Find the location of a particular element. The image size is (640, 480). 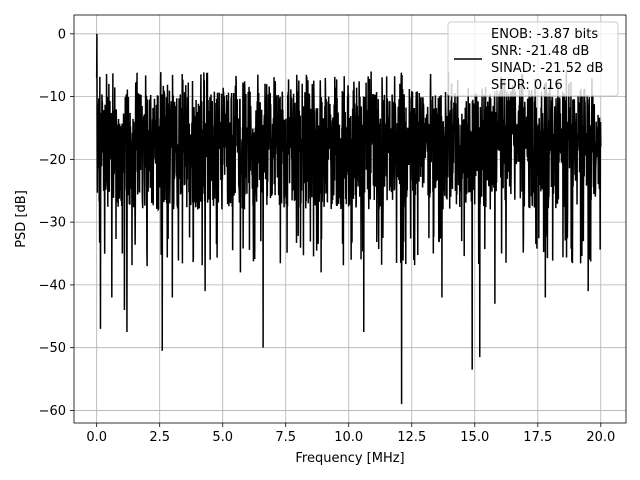

x-axis-label: Frequency [MHz] is located at coordinates (349, 458).